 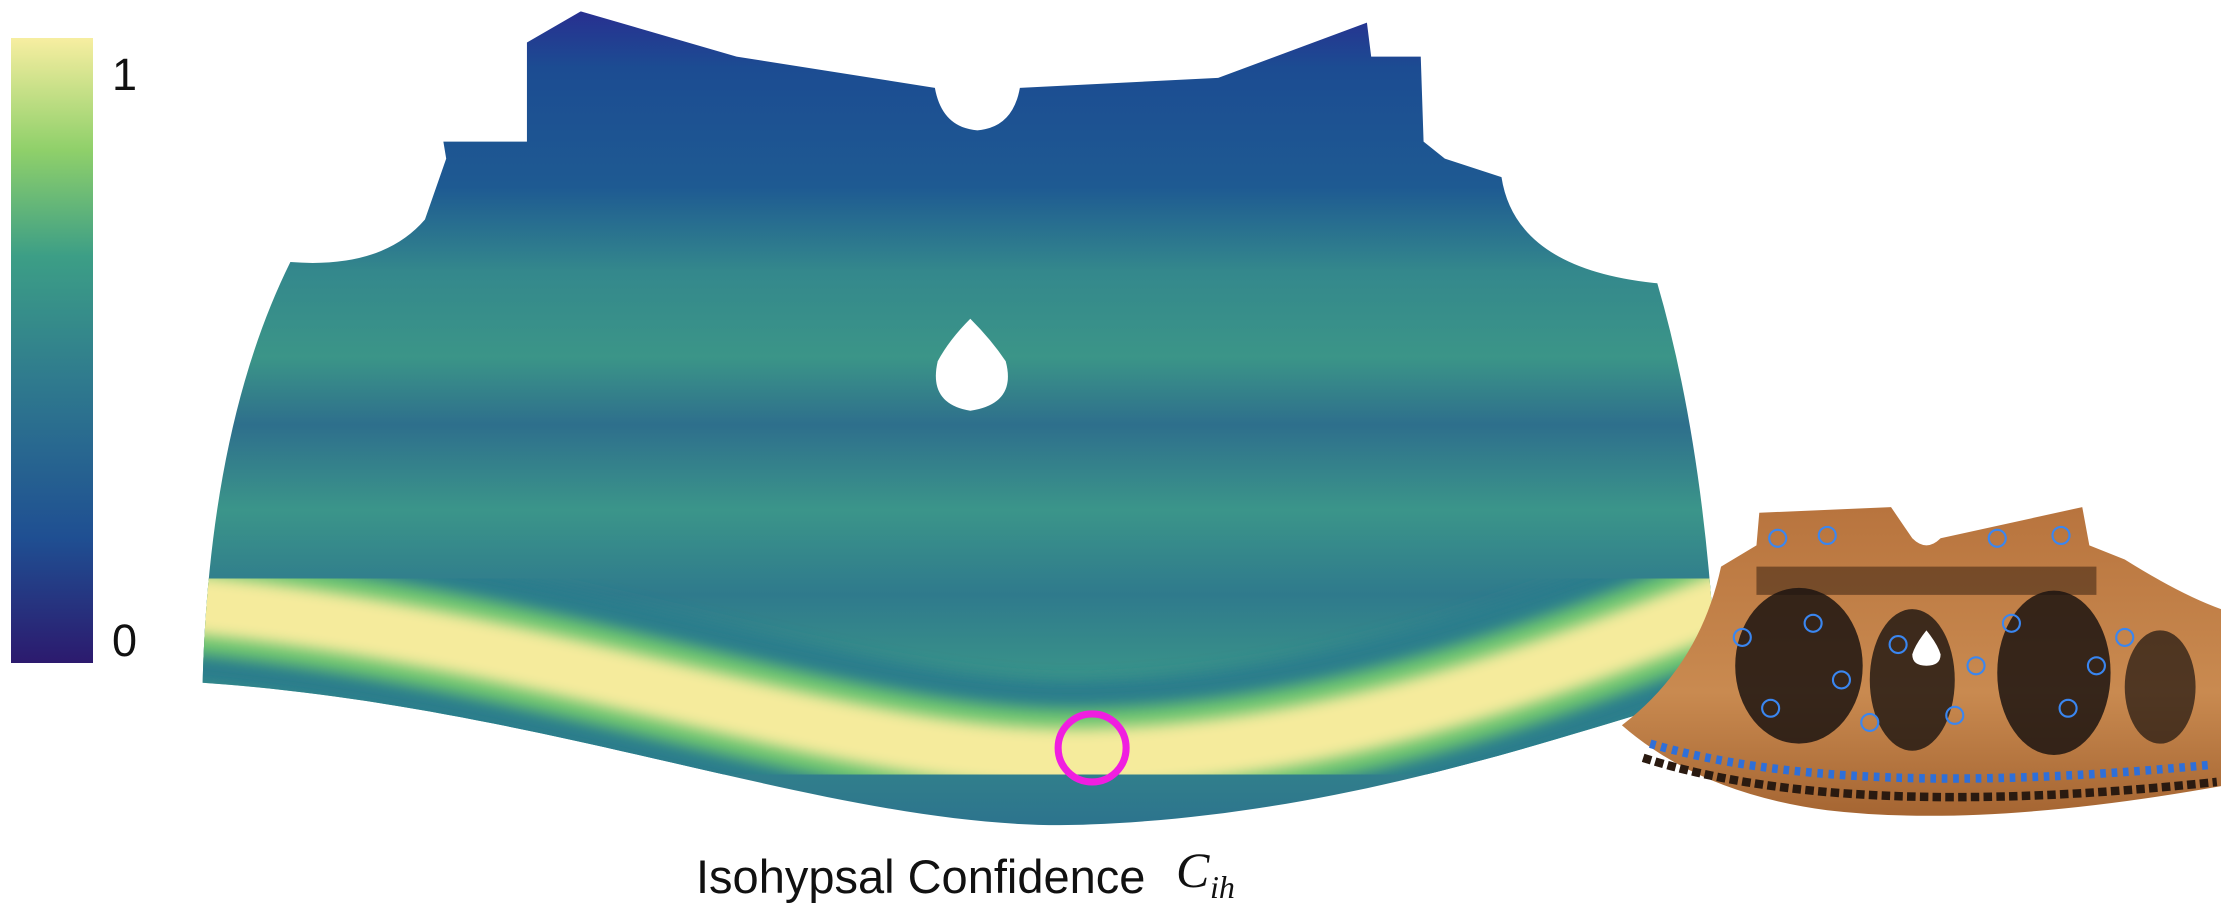 I want to click on caption-subscript: ih, so click(x=1222, y=887).